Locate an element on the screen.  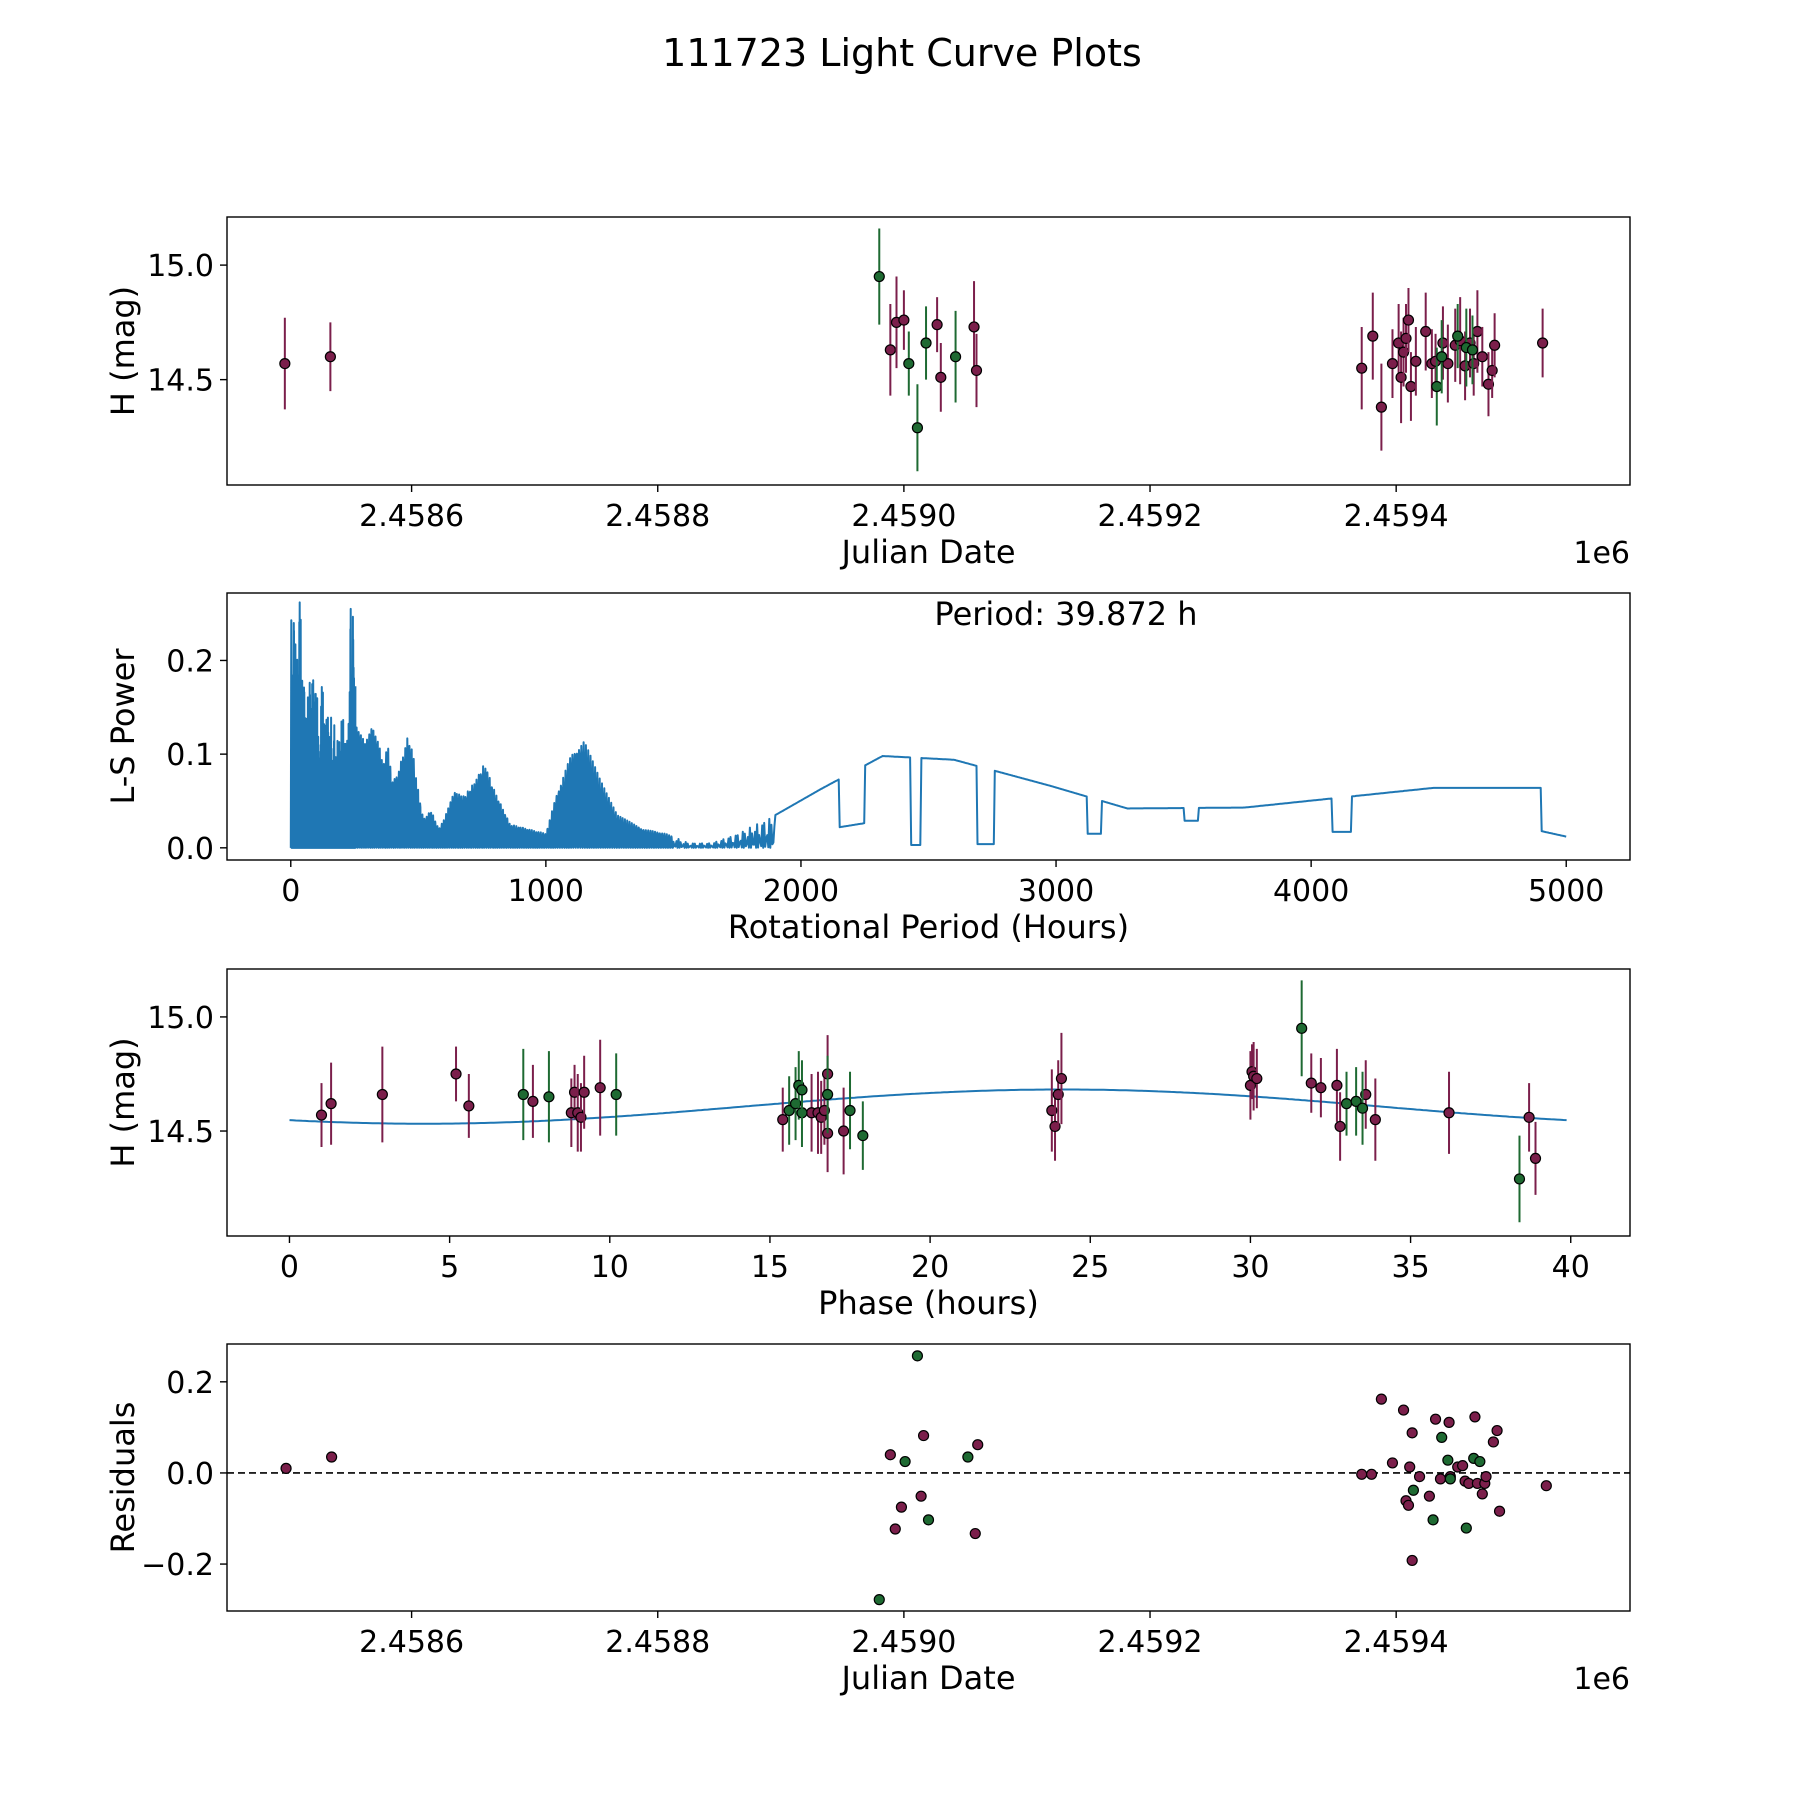
x-tick-label: 2.4588 is located at coordinates (657, 1642).